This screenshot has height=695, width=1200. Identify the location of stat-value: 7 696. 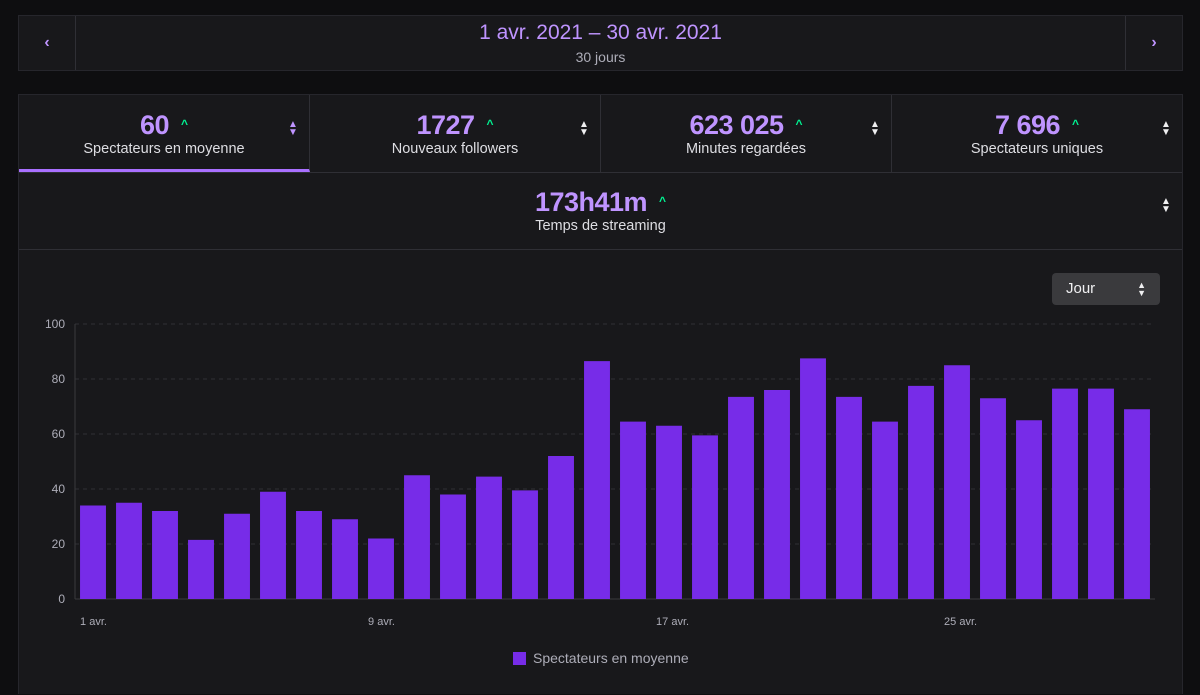
(1027, 125).